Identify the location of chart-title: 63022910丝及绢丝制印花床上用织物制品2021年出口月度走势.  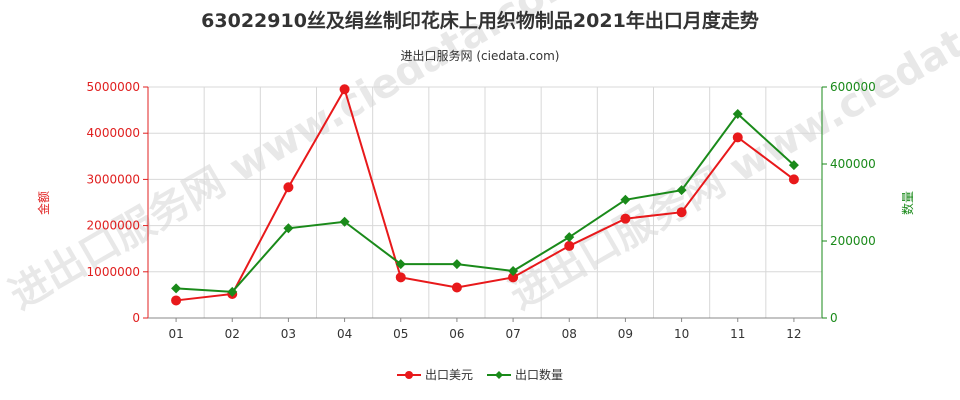
(480, 20).